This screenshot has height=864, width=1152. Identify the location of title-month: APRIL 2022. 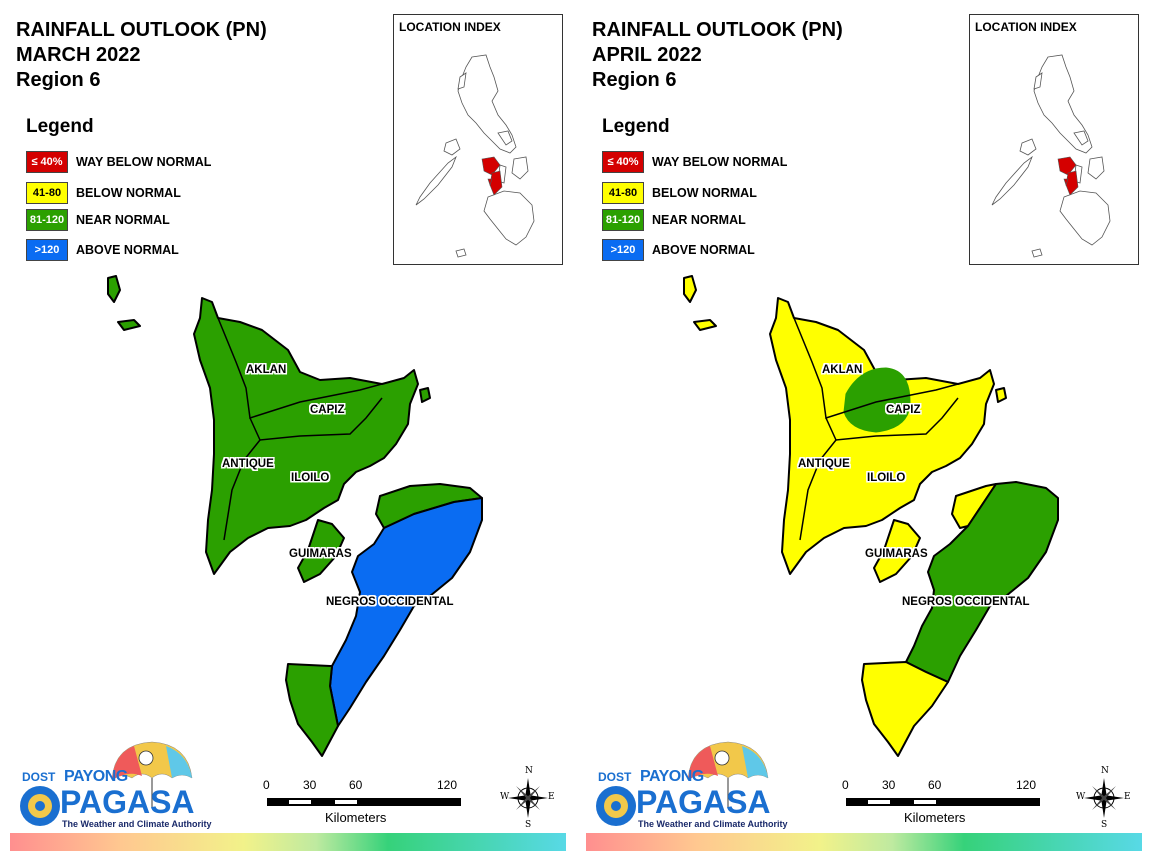
(647, 55).